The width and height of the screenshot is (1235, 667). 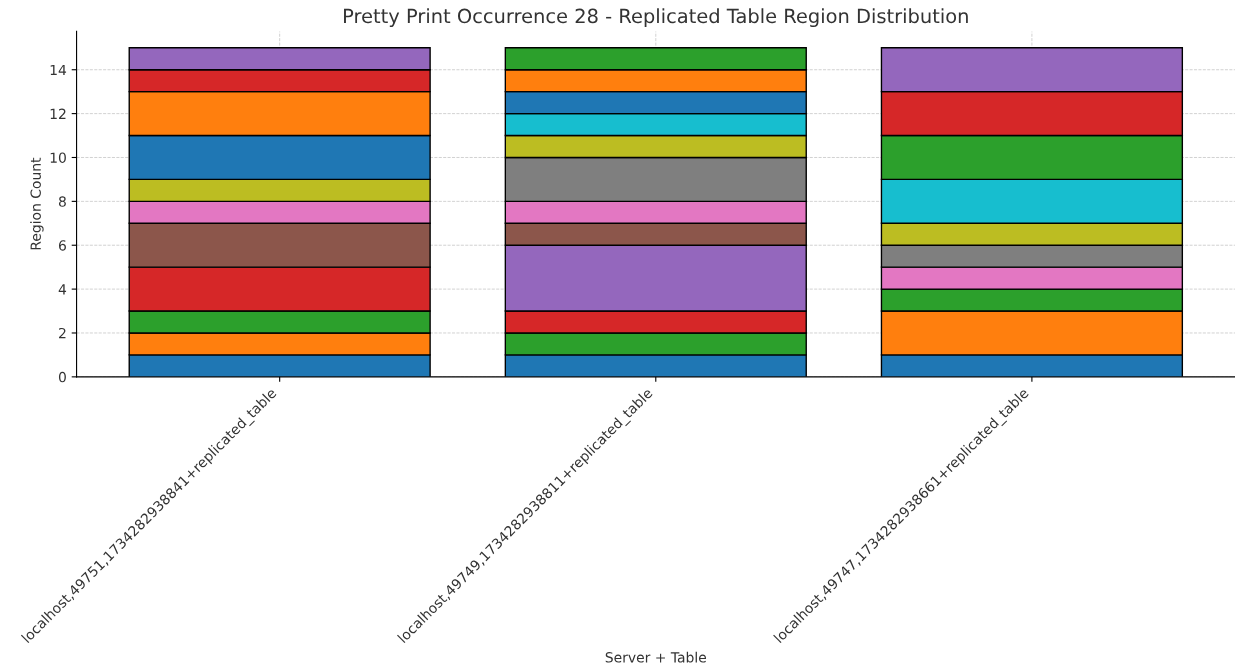 What do you see at coordinates (62, 245) in the screenshot?
I see `y-tick-label: 6` at bounding box center [62, 245].